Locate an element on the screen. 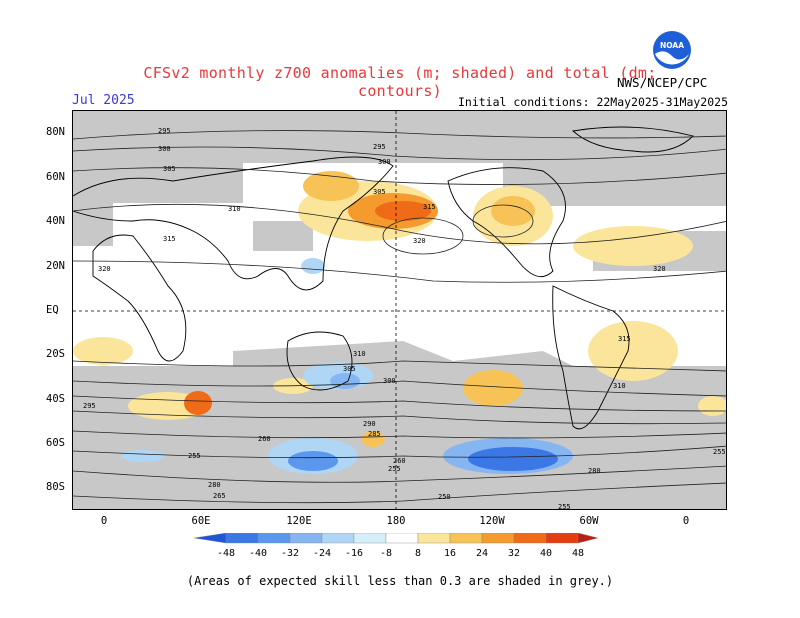 The width and height of the screenshot is (800, 618). colorbar-swatches is located at coordinates (396, 538).